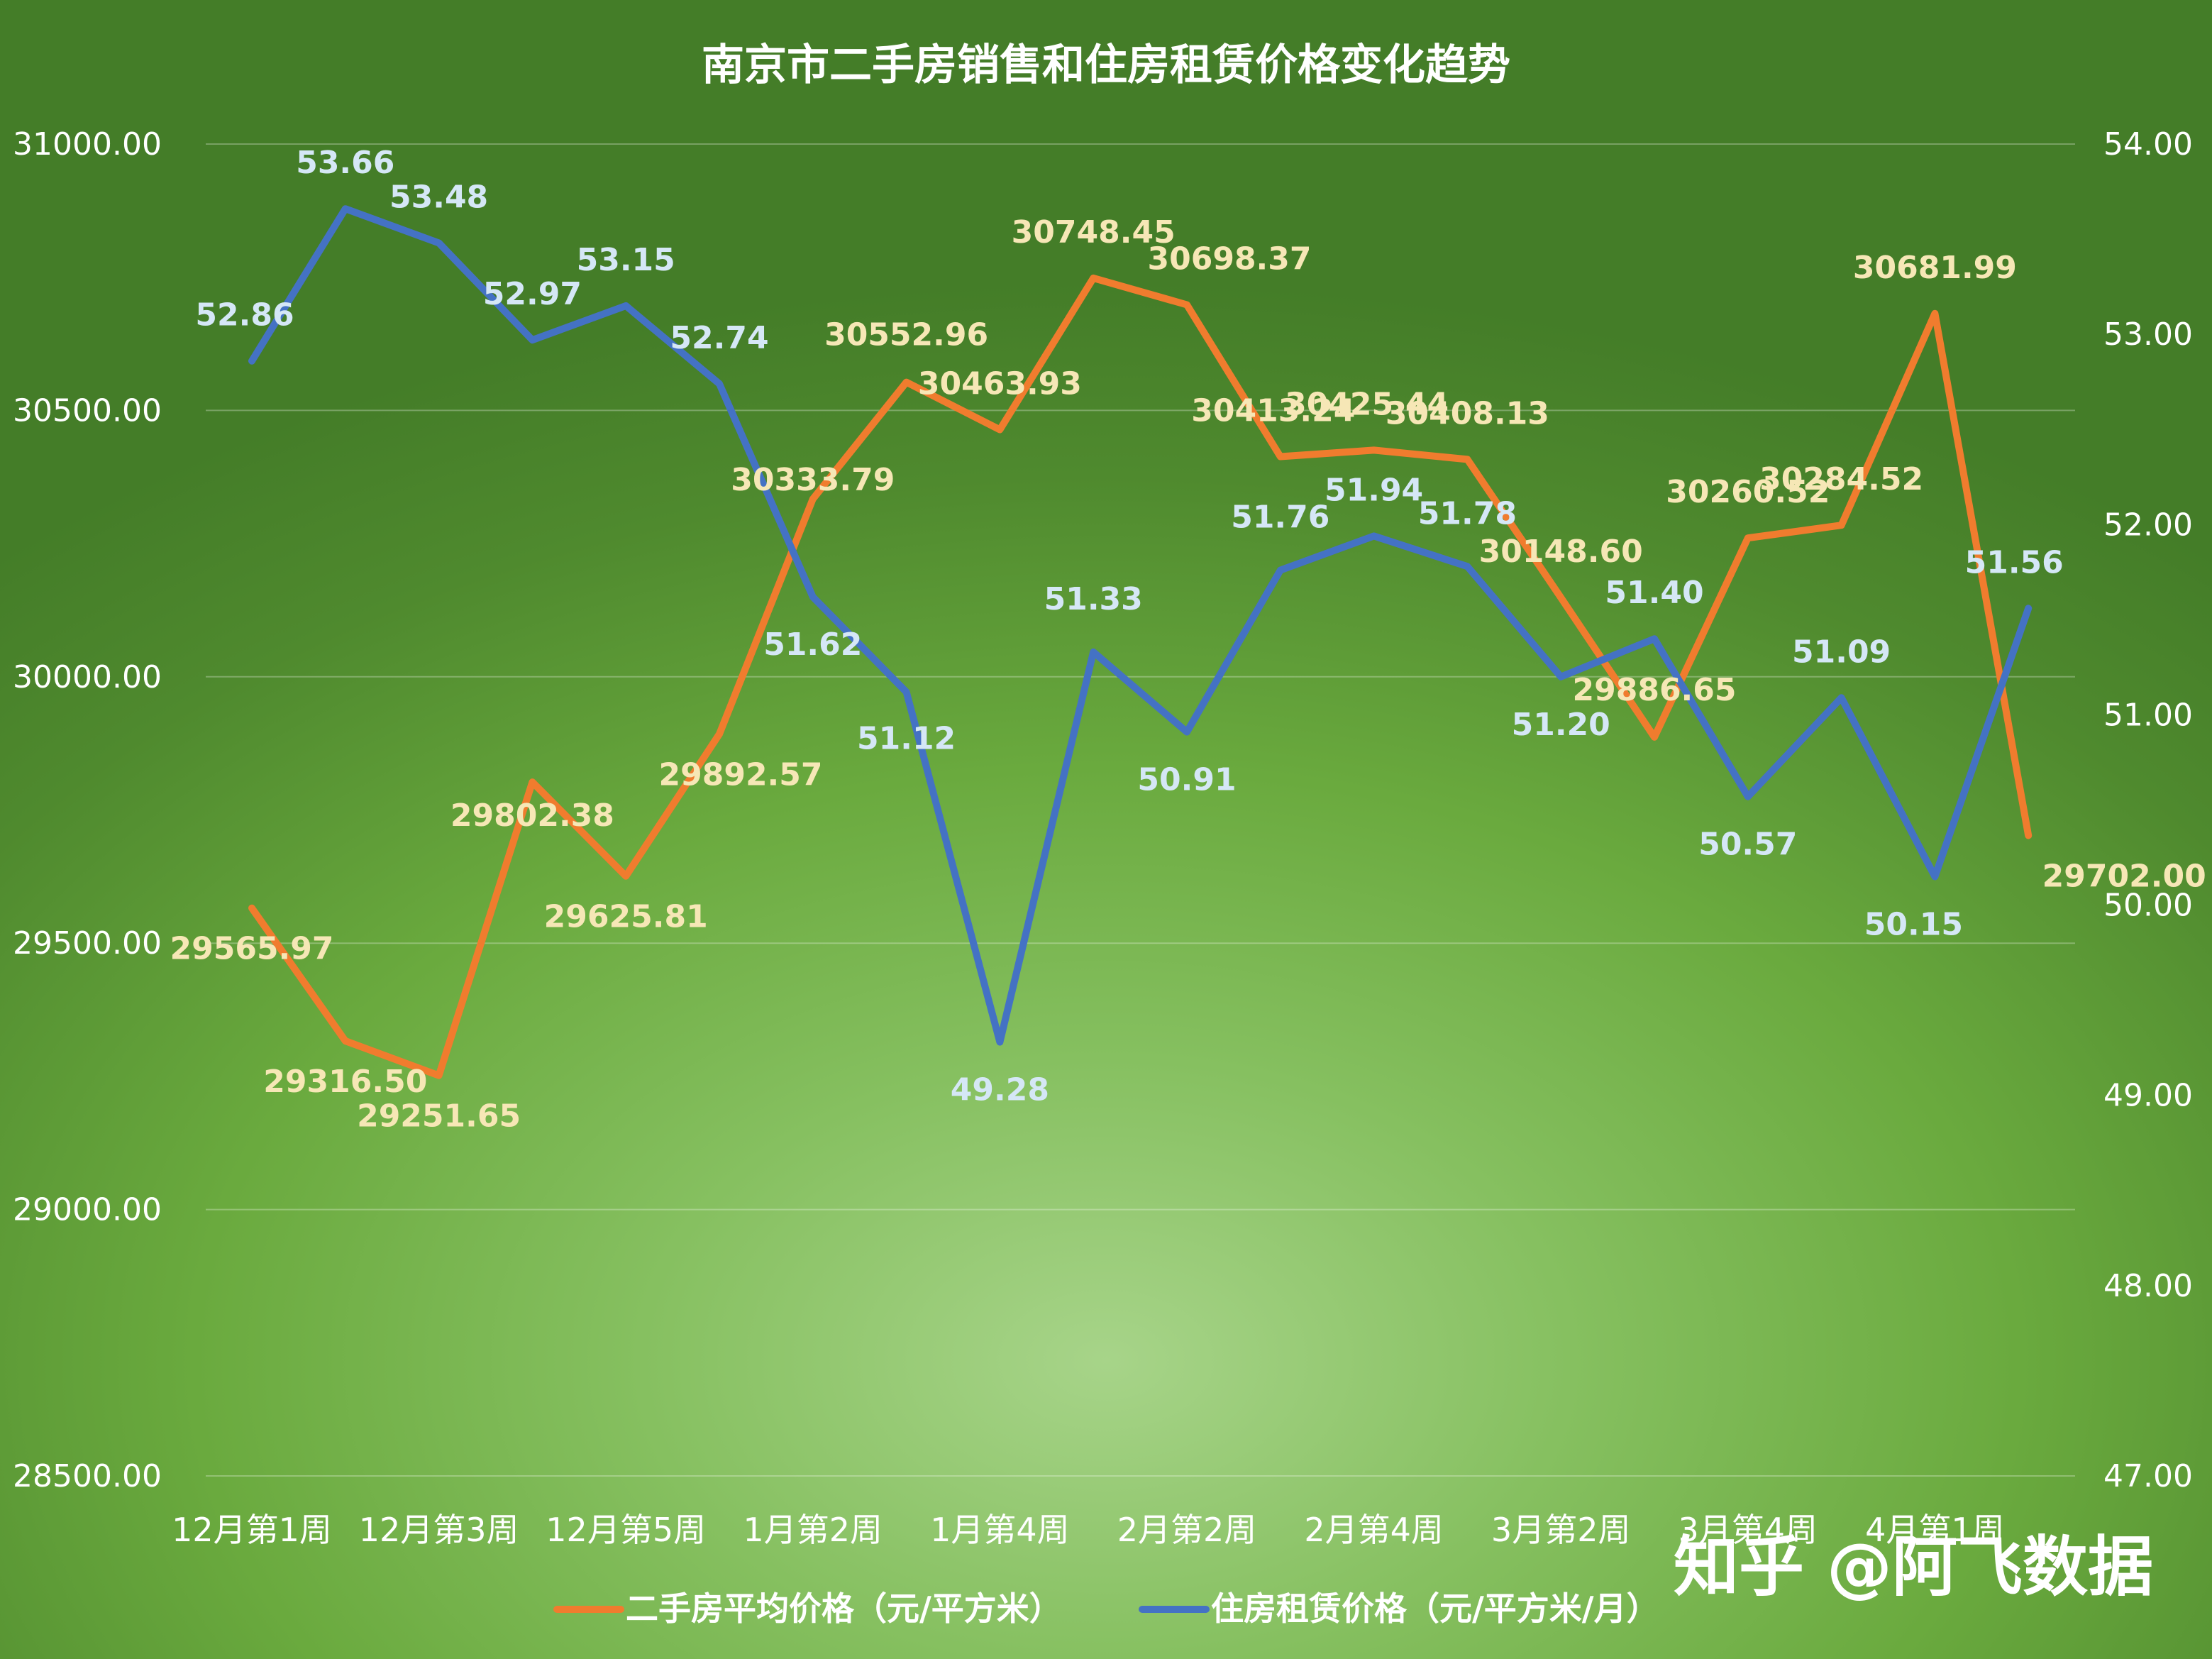 This screenshot has height=1659, width=2212. I want to click on y-right-tick-label: 47.00, so click(2148, 1476).